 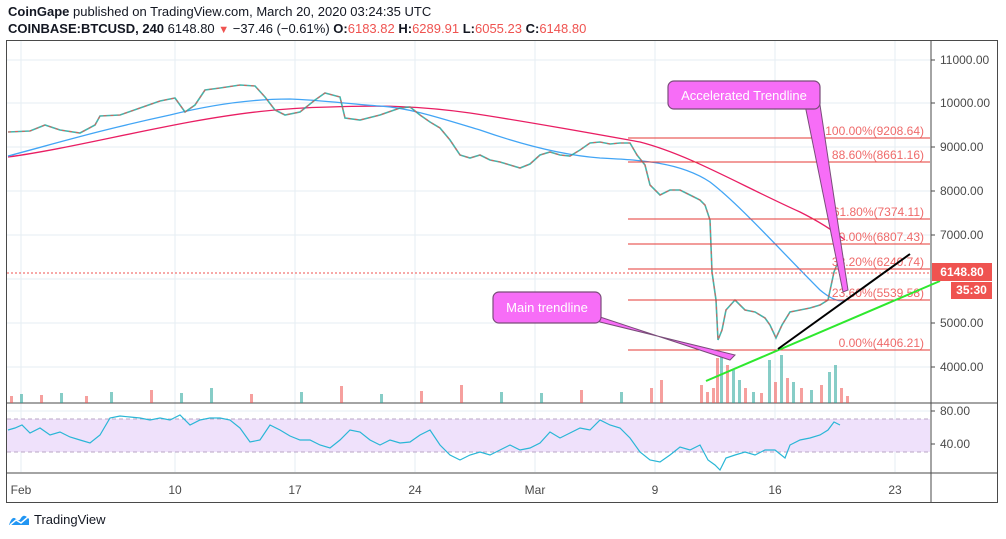 What do you see at coordinates (415, 490) in the screenshot?
I see `tick-24: 24` at bounding box center [415, 490].